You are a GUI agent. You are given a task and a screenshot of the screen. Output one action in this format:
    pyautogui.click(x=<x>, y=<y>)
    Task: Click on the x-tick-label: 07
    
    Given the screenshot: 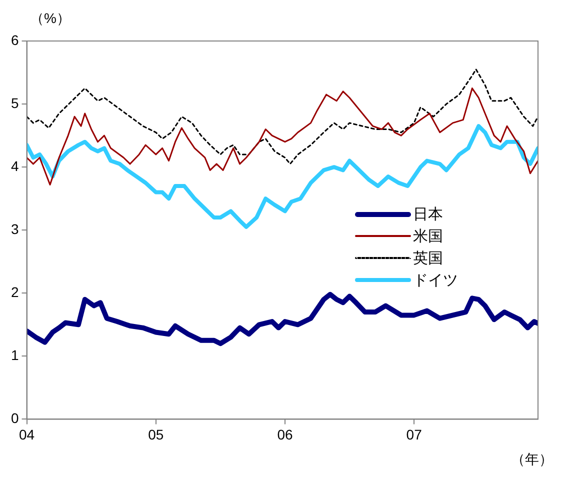 What is the action you would take?
    pyautogui.click(x=414, y=434)
    